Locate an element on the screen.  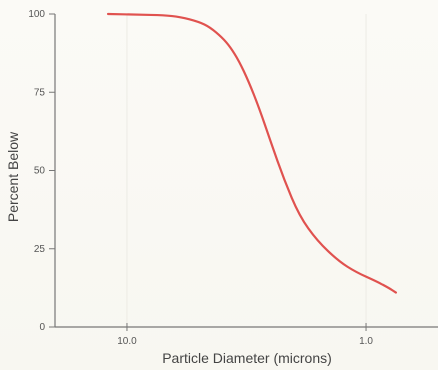
y-axis-title: Percent Below is located at coordinates (13, 176).